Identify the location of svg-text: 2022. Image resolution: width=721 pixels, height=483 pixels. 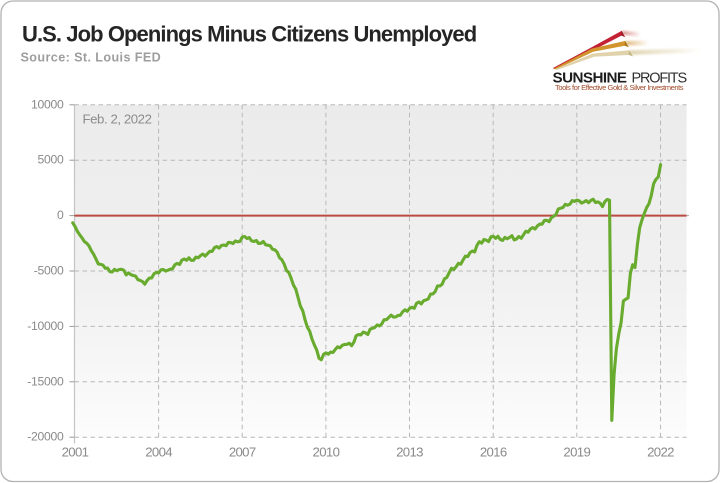
(660, 452).